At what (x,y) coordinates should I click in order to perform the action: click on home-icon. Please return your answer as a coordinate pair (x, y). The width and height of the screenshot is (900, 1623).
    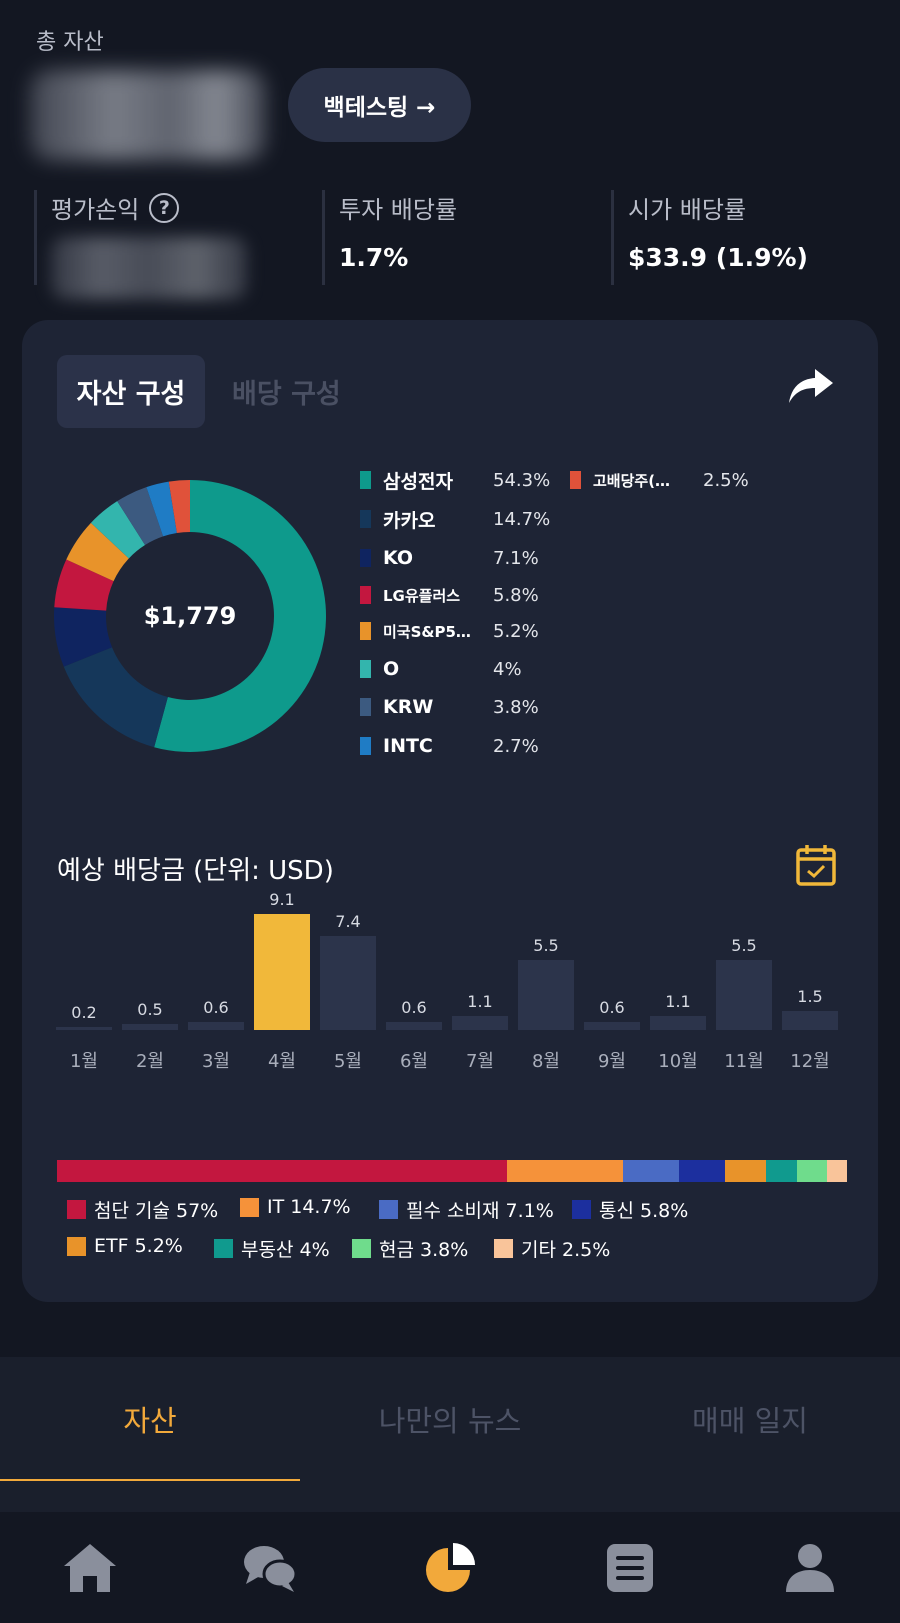
    Looking at the image, I should click on (90, 1567).